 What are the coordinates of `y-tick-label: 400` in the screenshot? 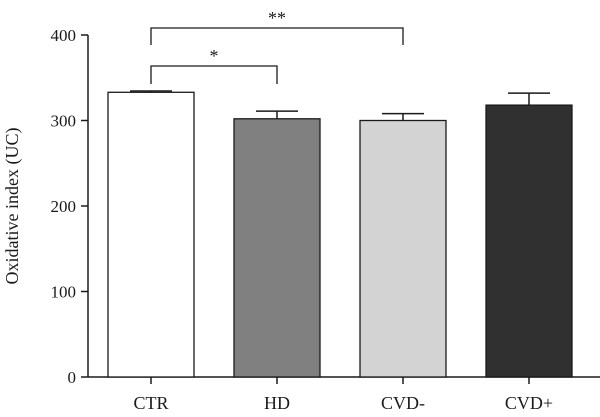 It's located at (64, 35).